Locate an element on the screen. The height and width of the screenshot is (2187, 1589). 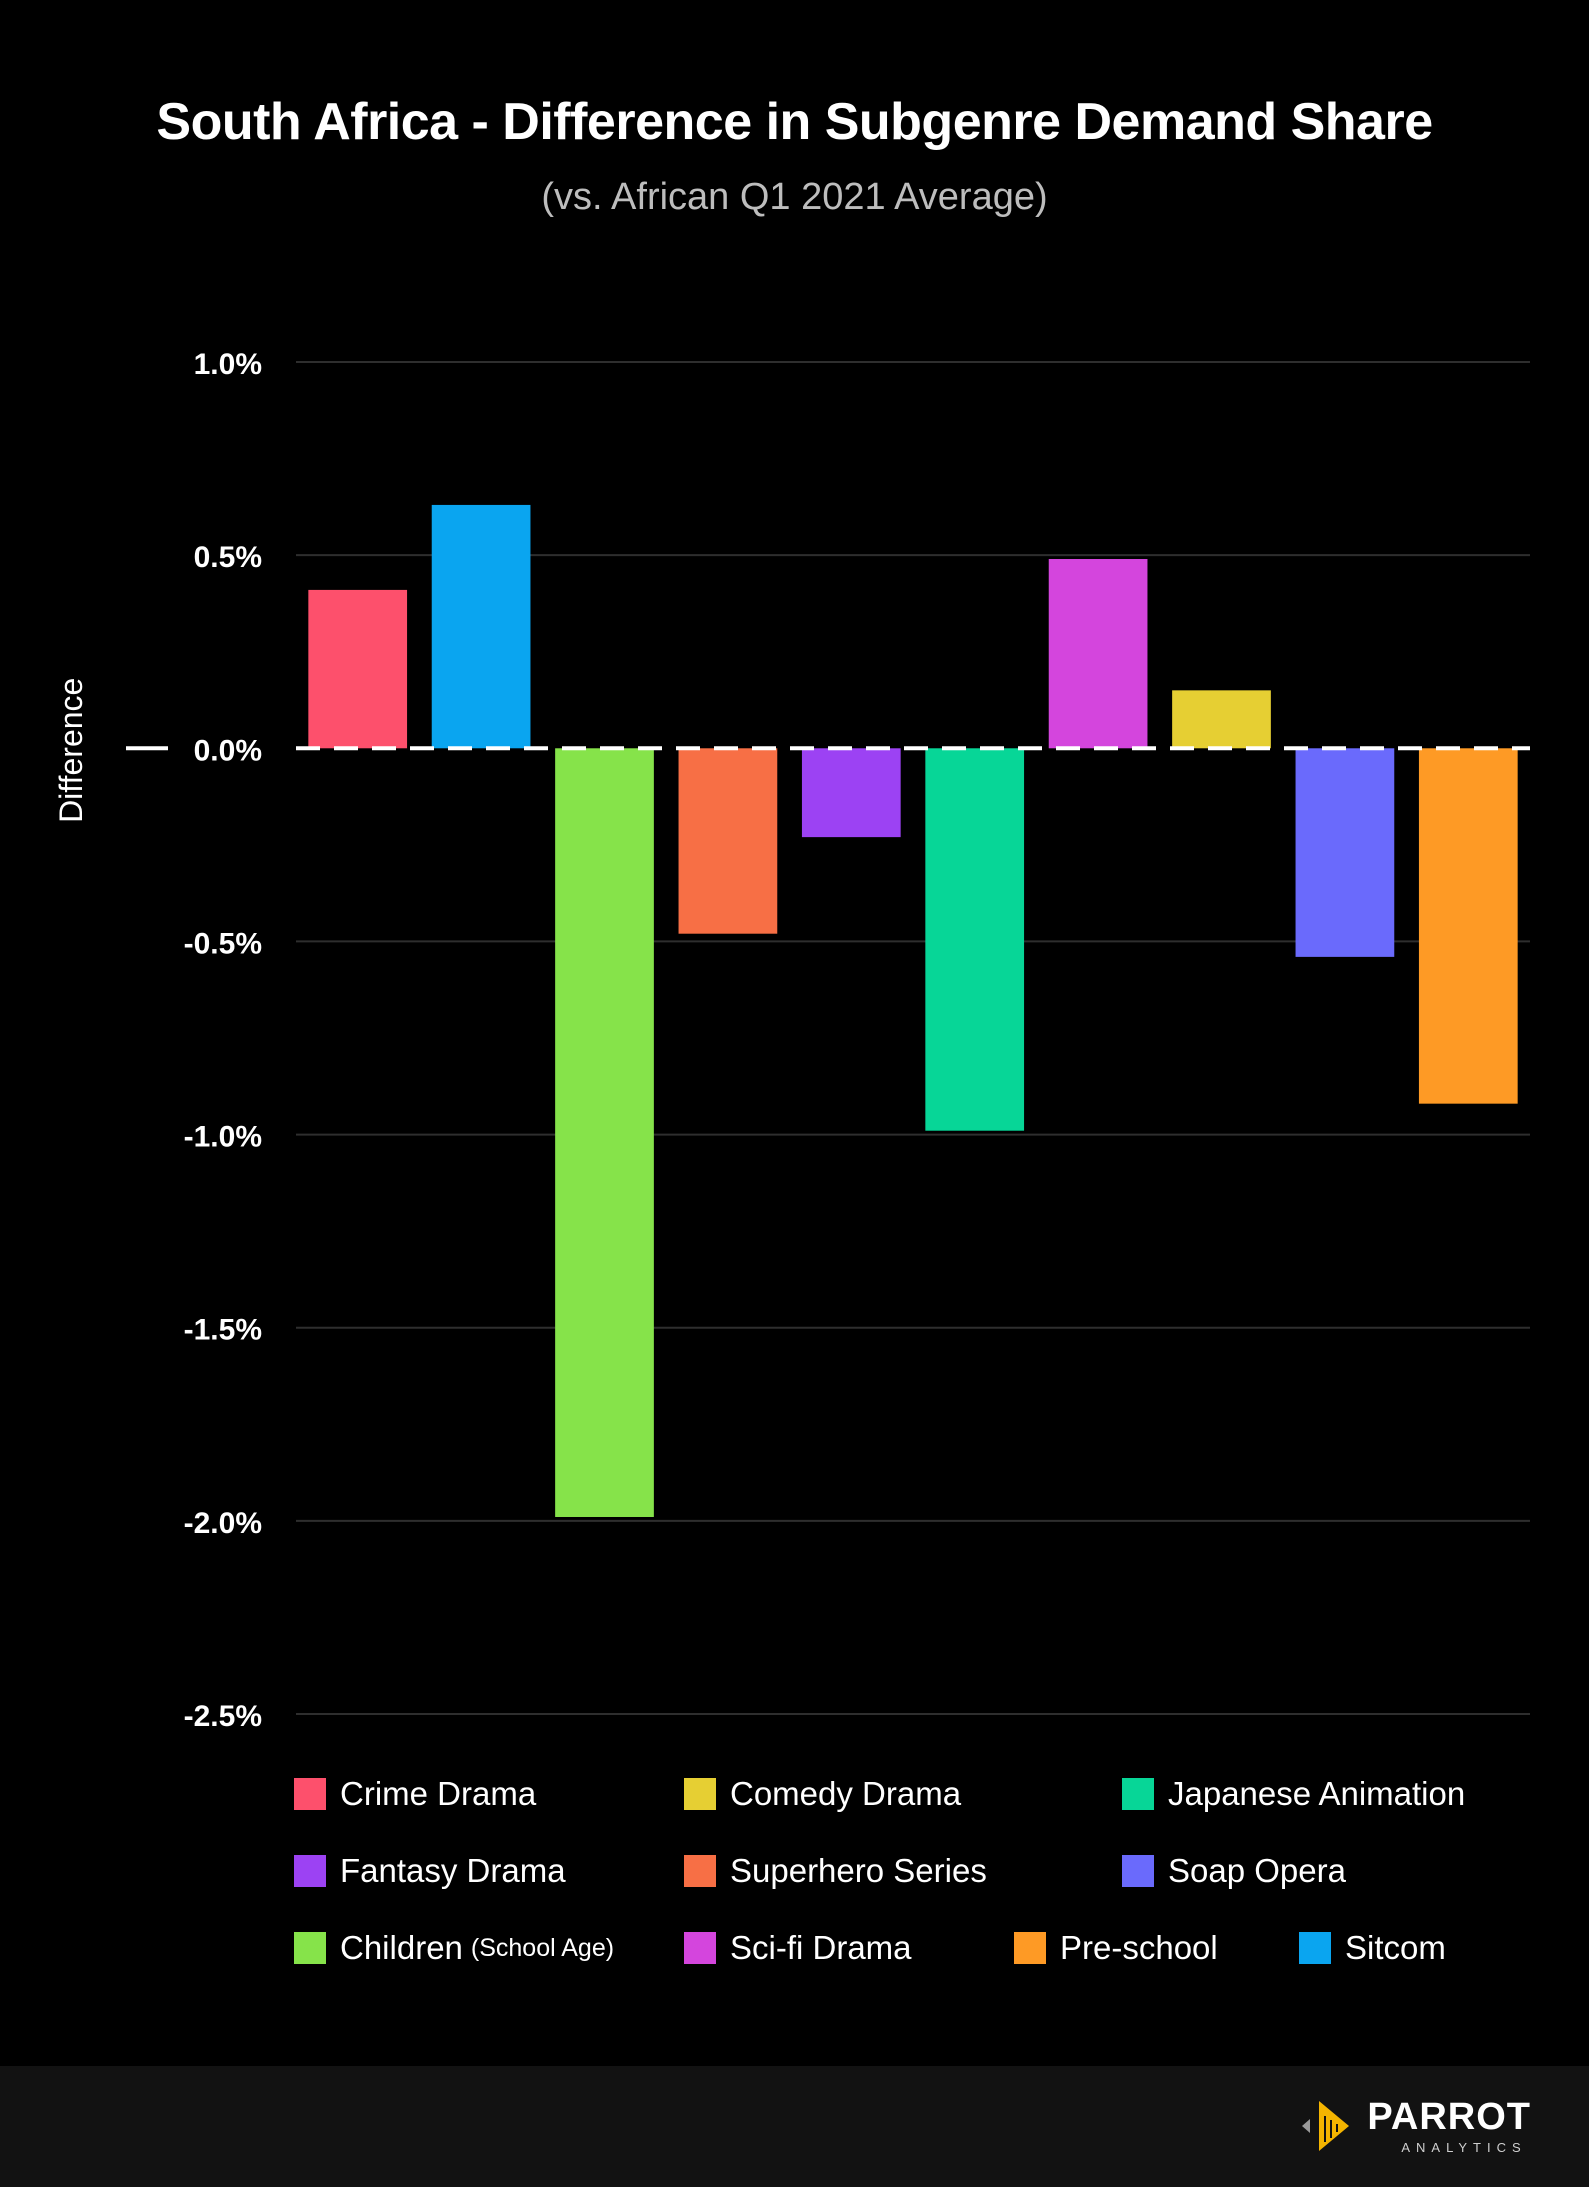
bar-crime-drama is located at coordinates (358, 669).